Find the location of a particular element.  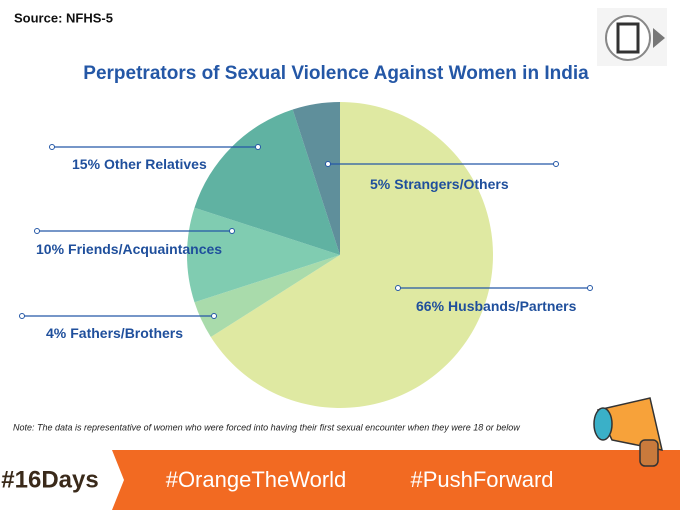

logo-arrow is located at coordinates (659, 38).